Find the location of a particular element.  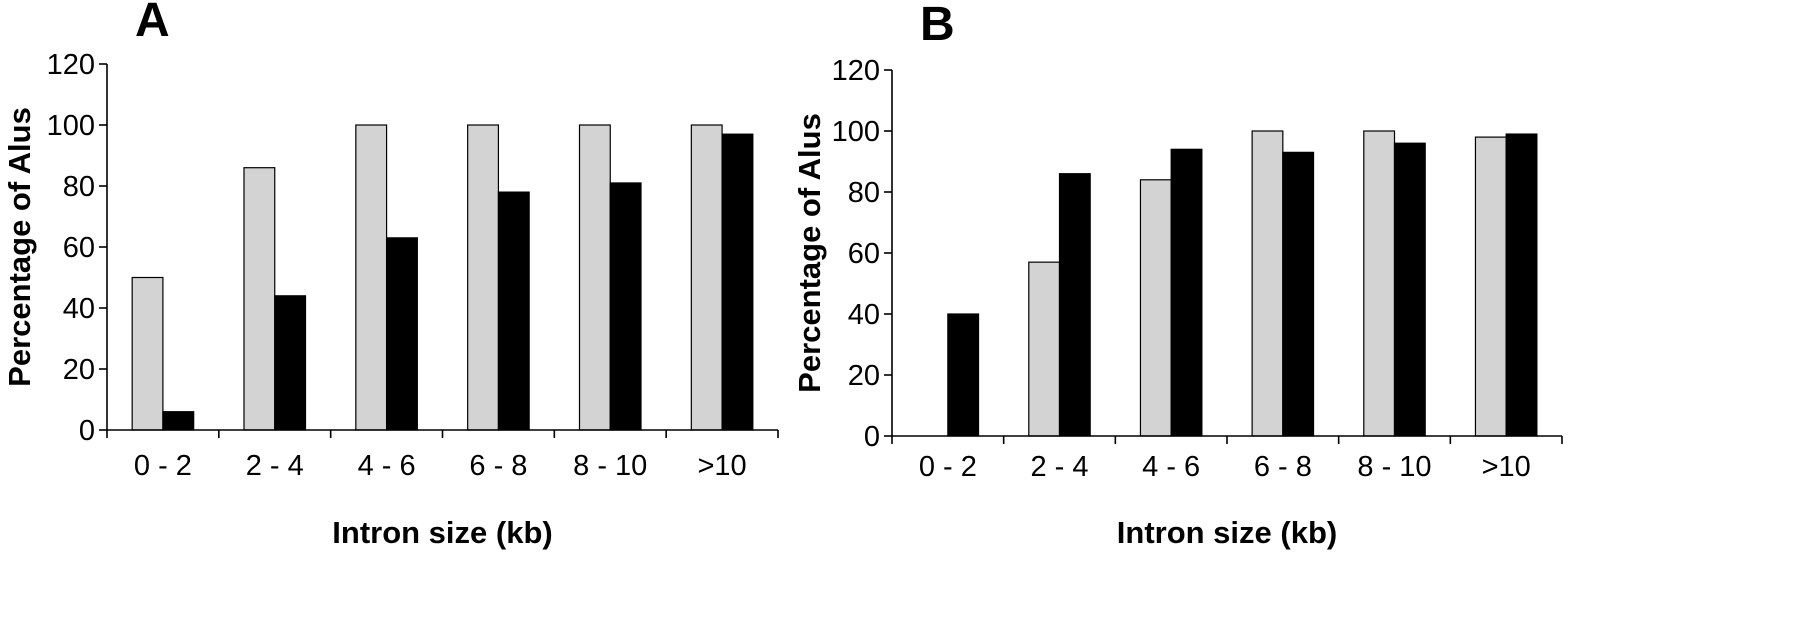

chart-a-x-tick-label: >10 is located at coordinates (721, 466).